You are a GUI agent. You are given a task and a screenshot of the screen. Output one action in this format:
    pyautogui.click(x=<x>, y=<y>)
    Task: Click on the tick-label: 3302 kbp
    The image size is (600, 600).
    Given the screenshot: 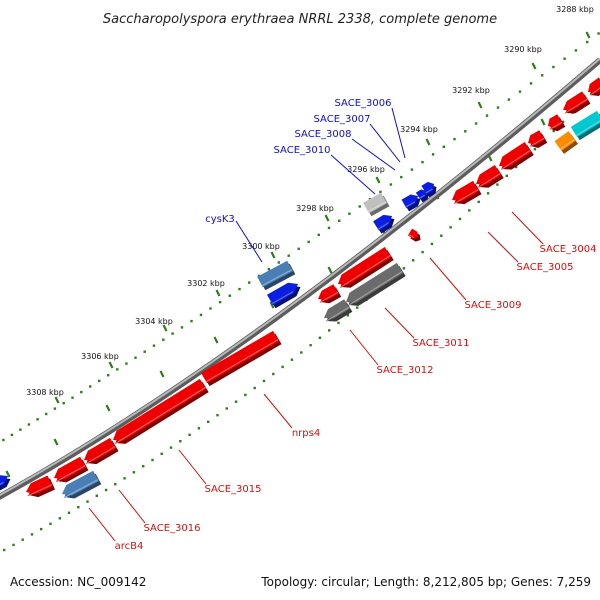 What is the action you would take?
    pyautogui.click(x=206, y=283)
    